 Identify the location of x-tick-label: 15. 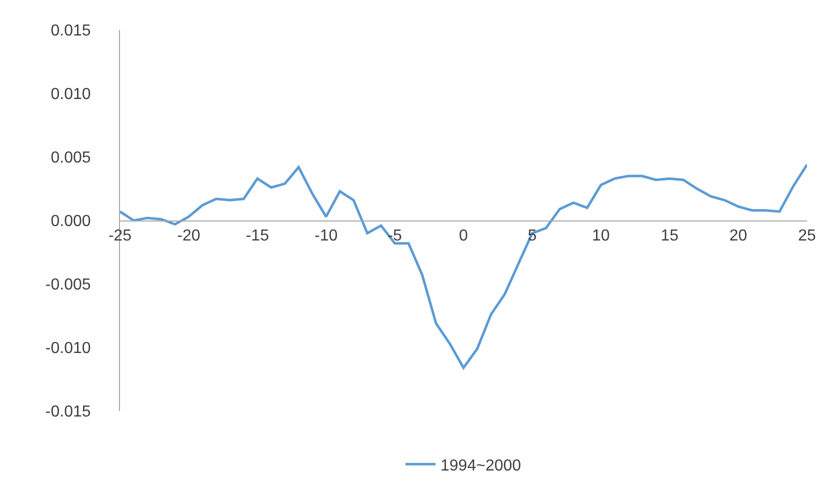
(669, 236).